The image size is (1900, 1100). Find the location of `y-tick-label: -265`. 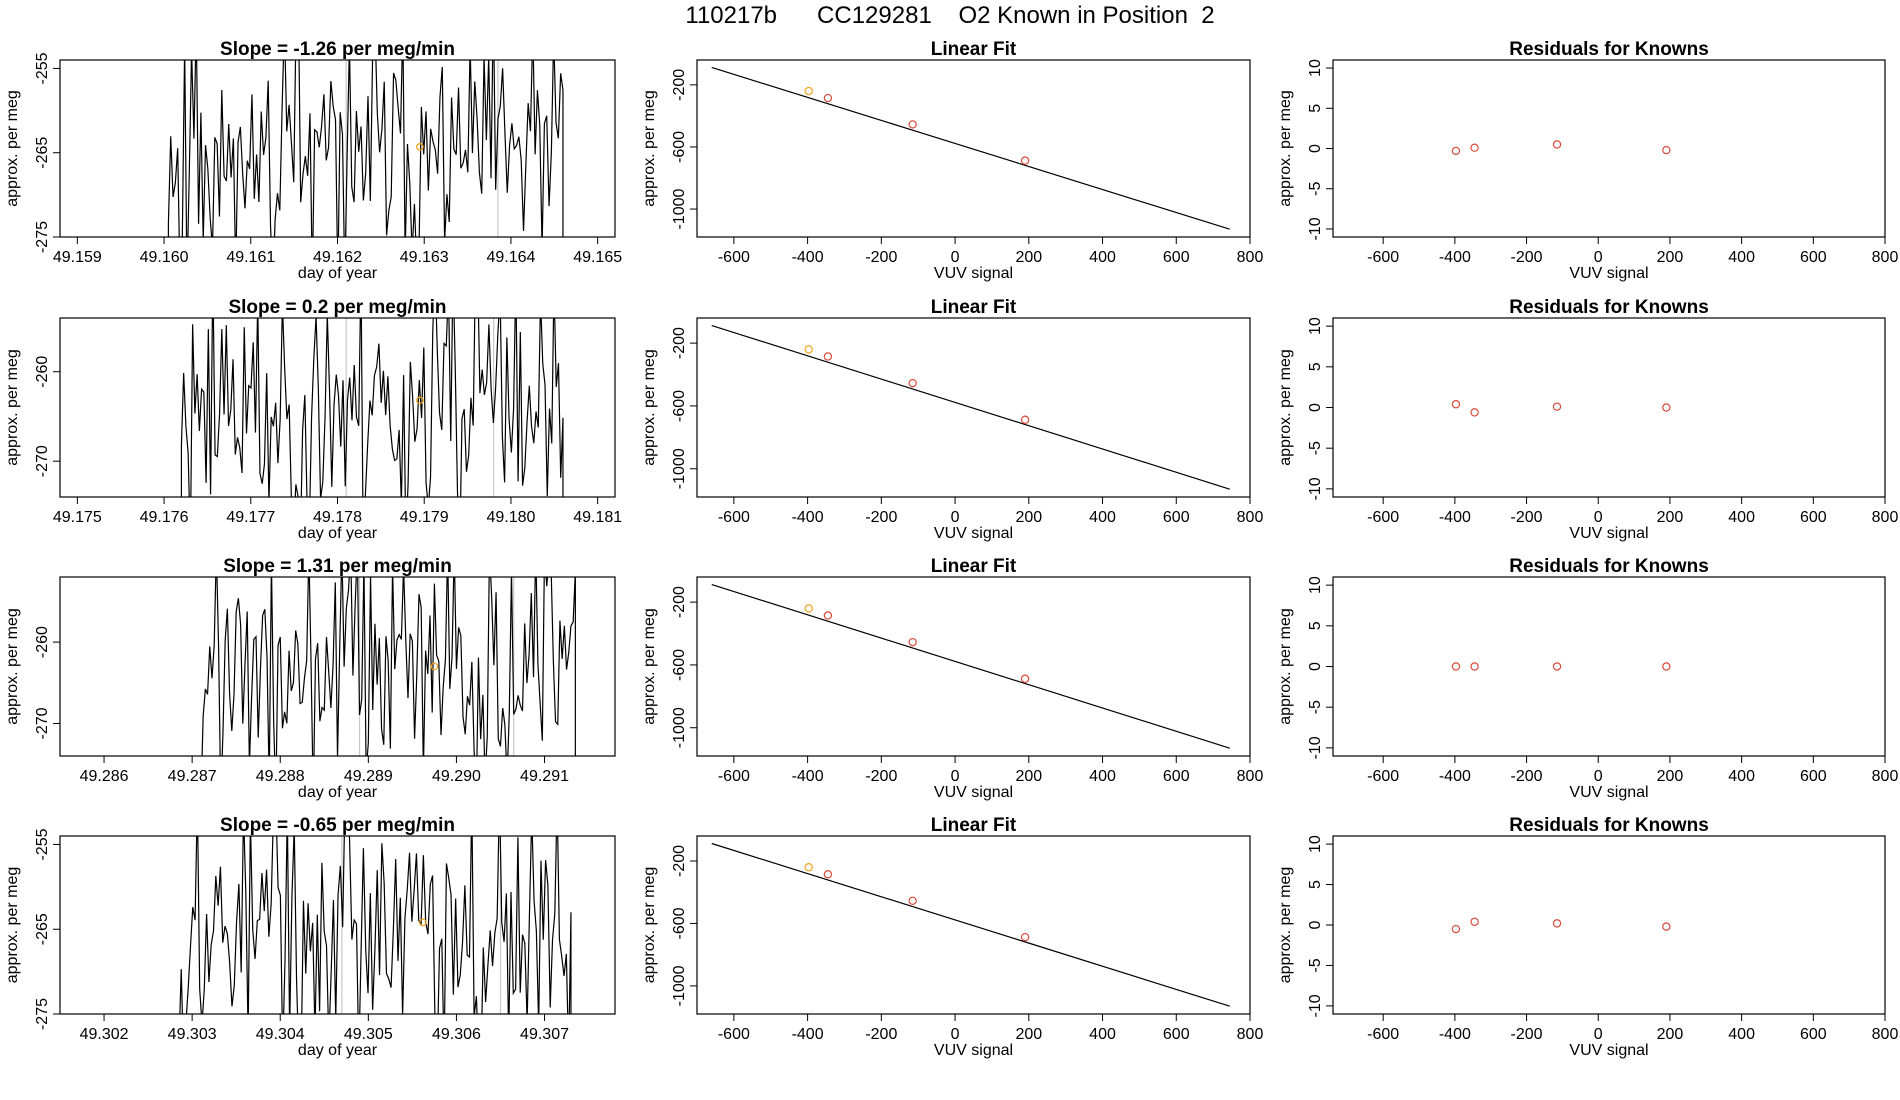

y-tick-label: -265 is located at coordinates (42, 929).